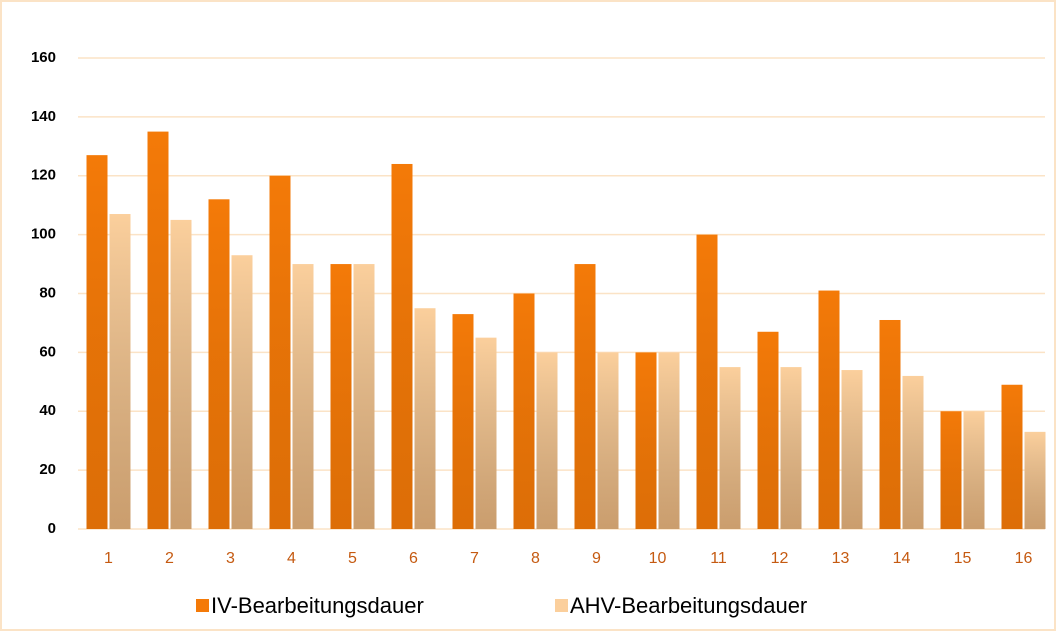 Image resolution: width=1057 pixels, height=632 pixels. Describe the element at coordinates (52, 528) in the screenshot. I see `y-tick-label: 0` at that location.